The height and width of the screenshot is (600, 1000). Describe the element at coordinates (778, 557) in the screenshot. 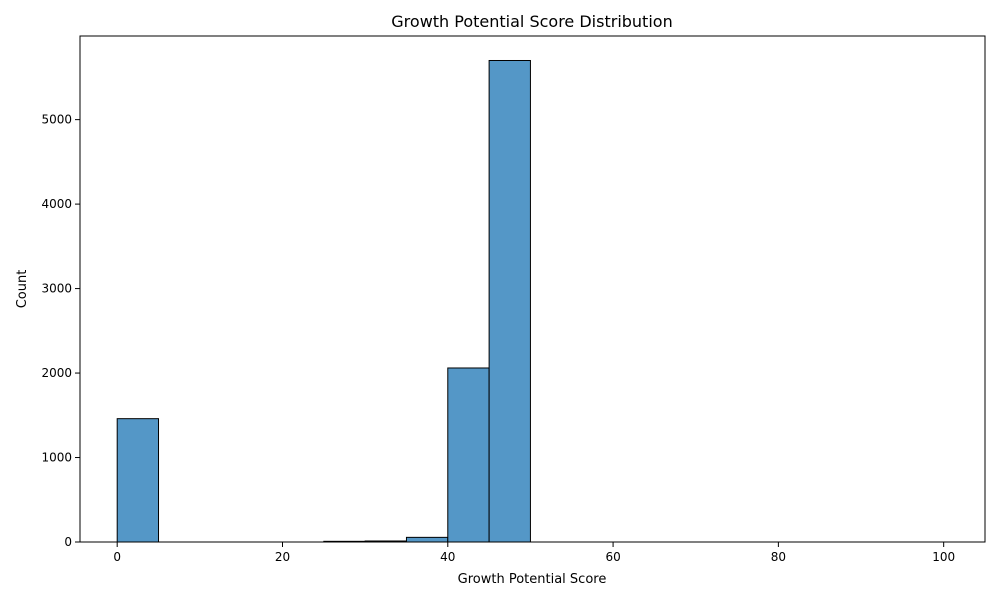

I see `x-tick-label-80: 80` at that location.